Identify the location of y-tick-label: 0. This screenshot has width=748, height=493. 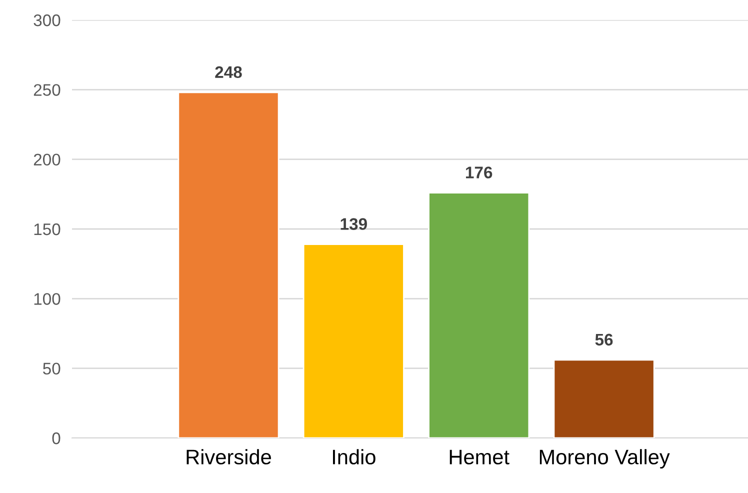
(56, 438).